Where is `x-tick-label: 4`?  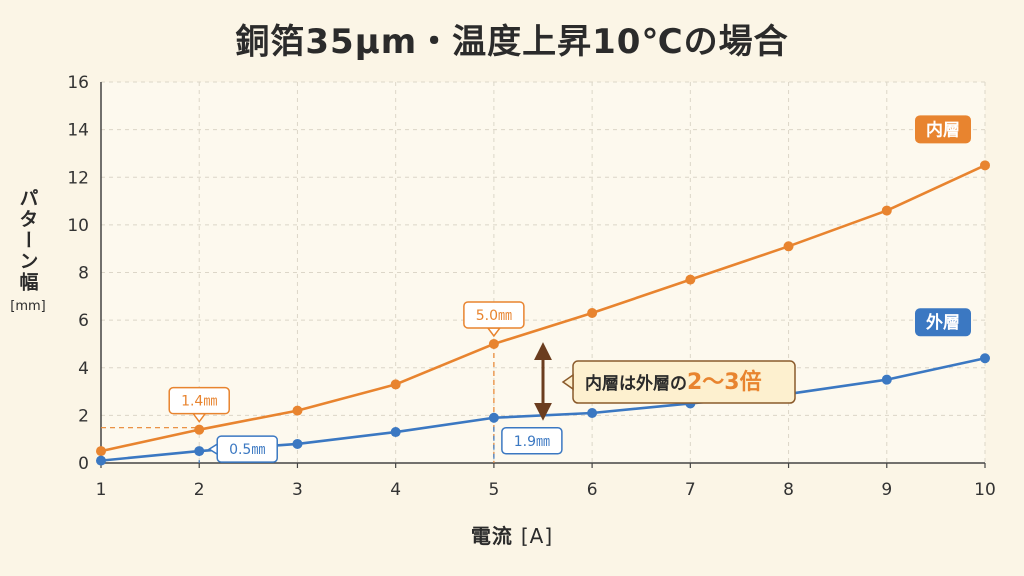 x-tick-label: 4 is located at coordinates (395, 490).